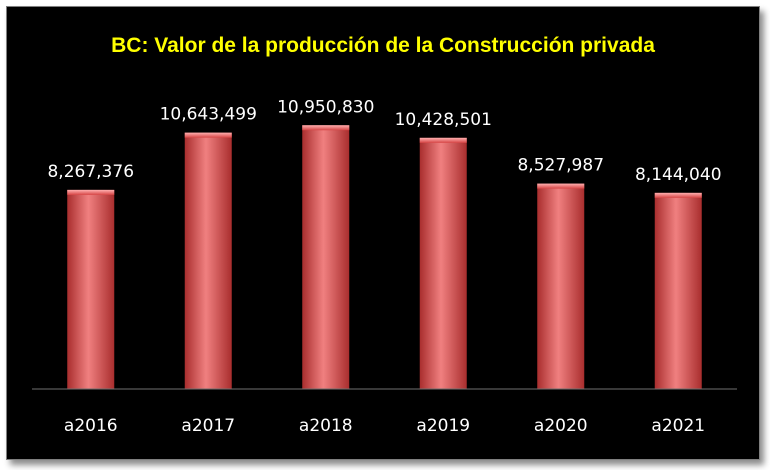 Image resolution: width=770 pixels, height=470 pixels. Describe the element at coordinates (326, 128) in the screenshot. I see `bar-cap-a2018` at that location.